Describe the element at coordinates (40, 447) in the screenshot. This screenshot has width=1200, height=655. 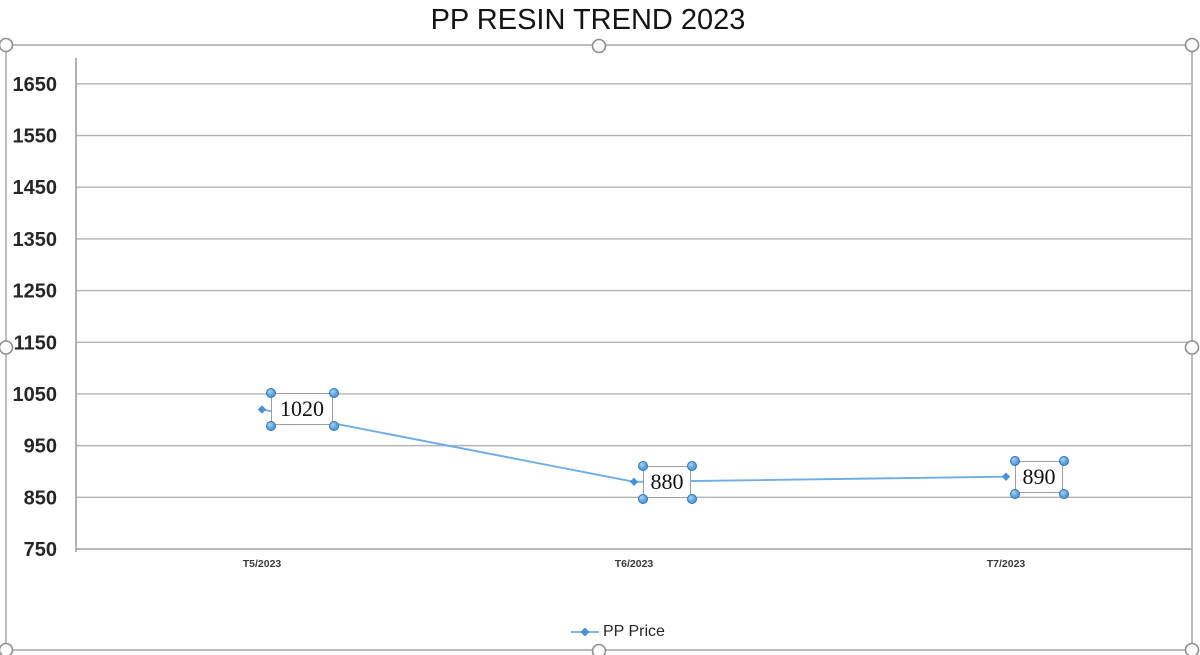
I see `y-tick-label: 950` at that location.